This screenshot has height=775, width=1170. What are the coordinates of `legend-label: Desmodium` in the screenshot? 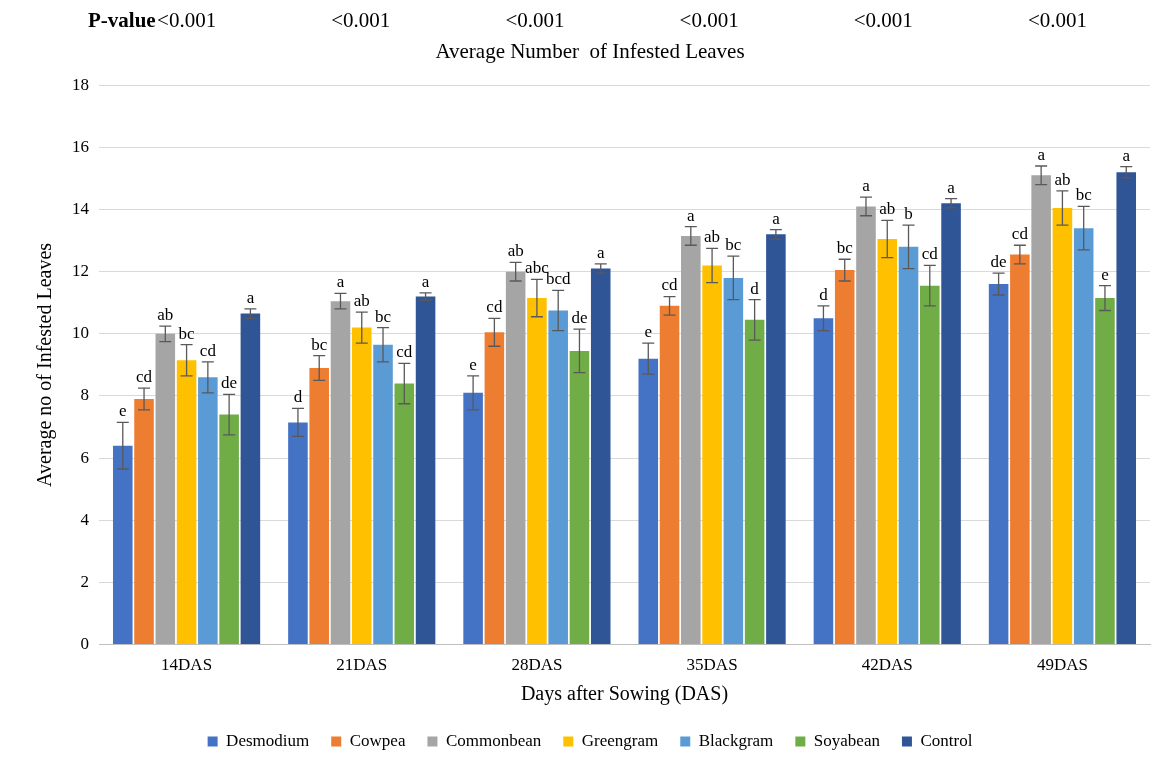 It's located at (268, 740).